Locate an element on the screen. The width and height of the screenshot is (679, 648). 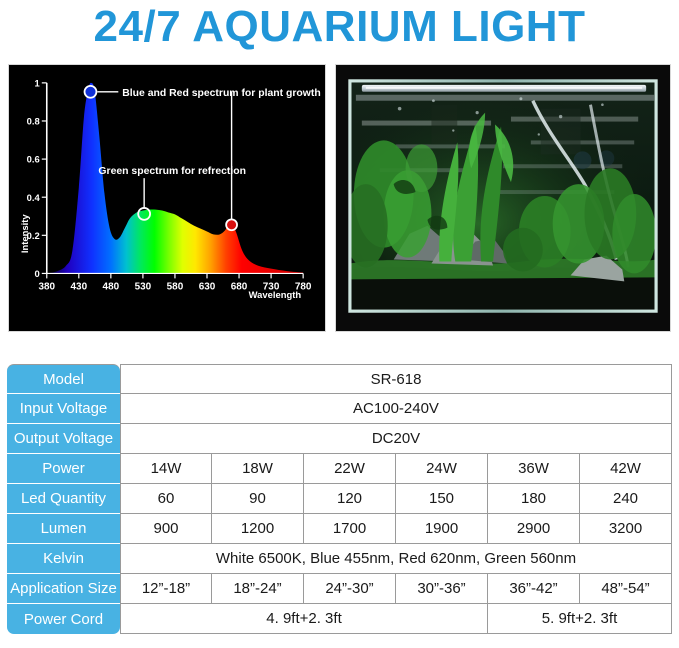
annotation-green: Green spectrum for refrection is located at coordinates (172, 193).